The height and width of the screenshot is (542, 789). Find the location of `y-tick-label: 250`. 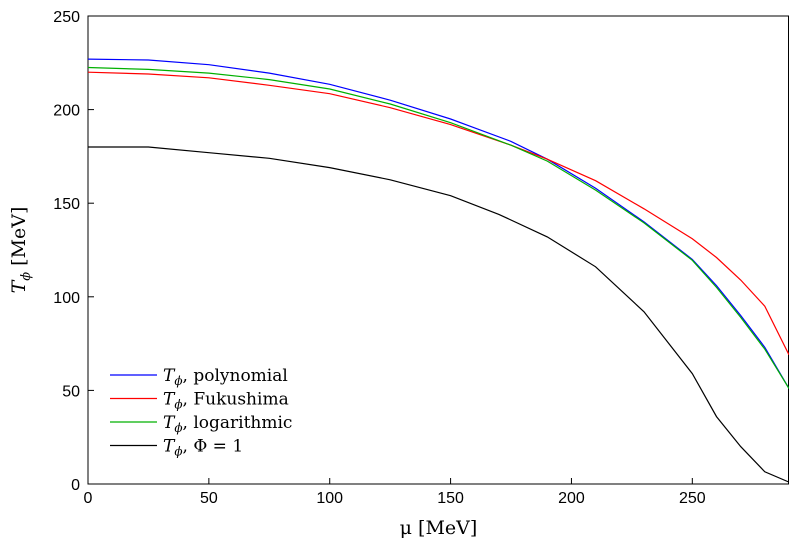

y-tick-label: 250 is located at coordinates (66, 17).